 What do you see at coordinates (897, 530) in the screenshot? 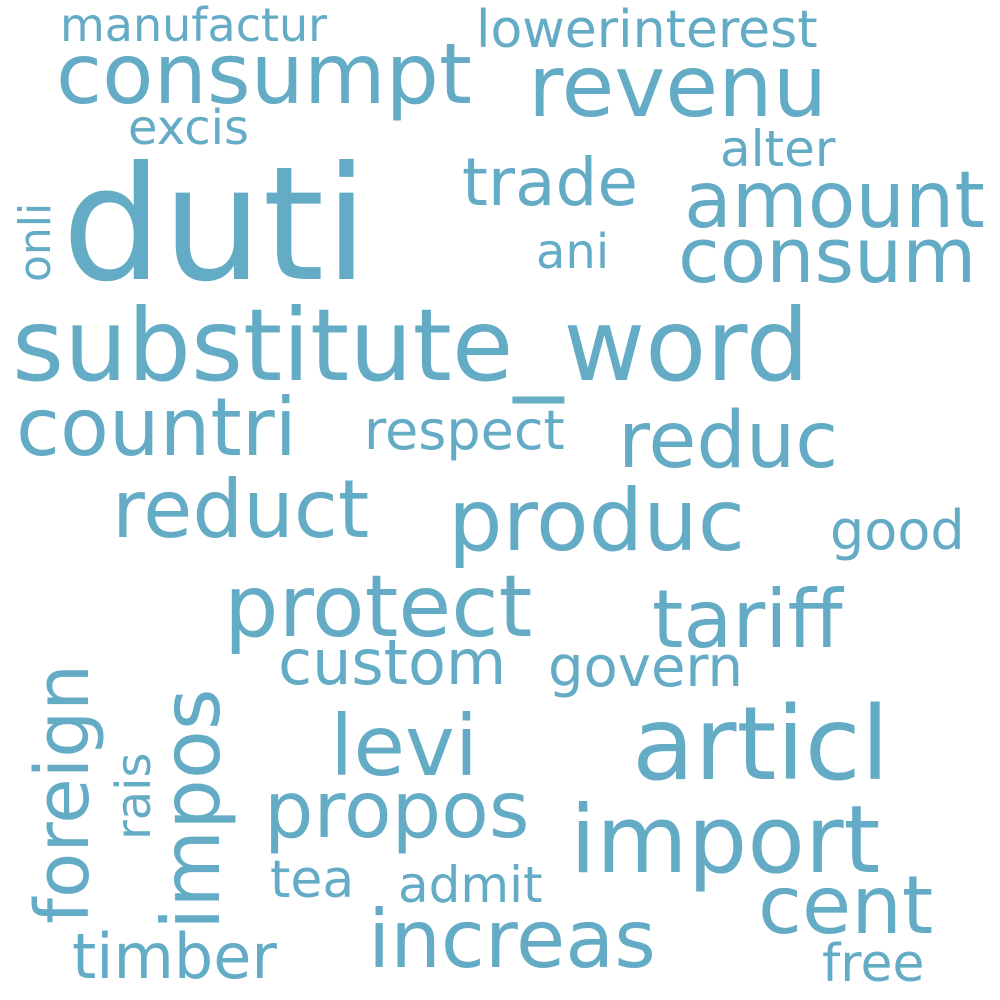
I see `word-good: good` at bounding box center [897, 530].